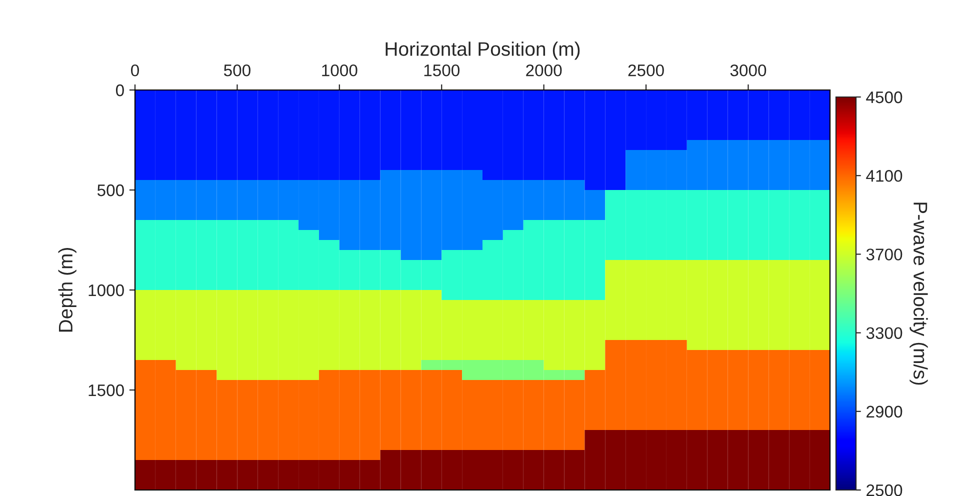  I want to click on y-tick-label: 1000, so click(106, 290).